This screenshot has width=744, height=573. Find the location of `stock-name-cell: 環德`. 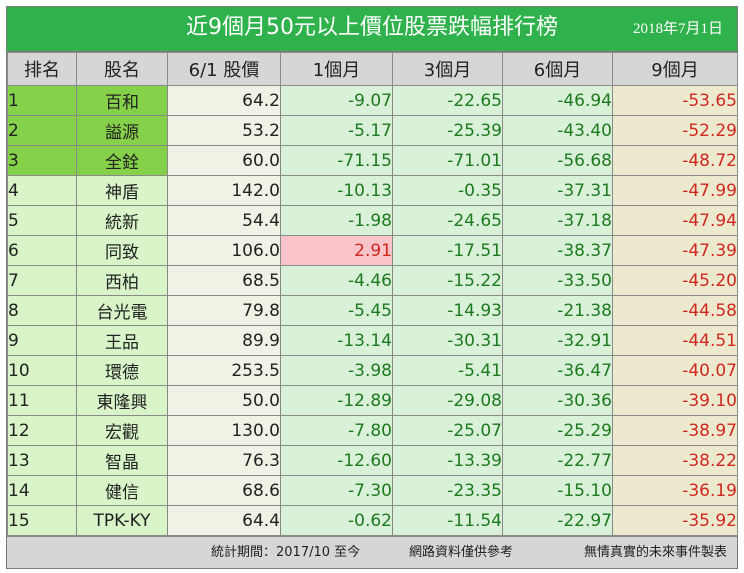

stock-name-cell: 環德 is located at coordinates (122, 370).